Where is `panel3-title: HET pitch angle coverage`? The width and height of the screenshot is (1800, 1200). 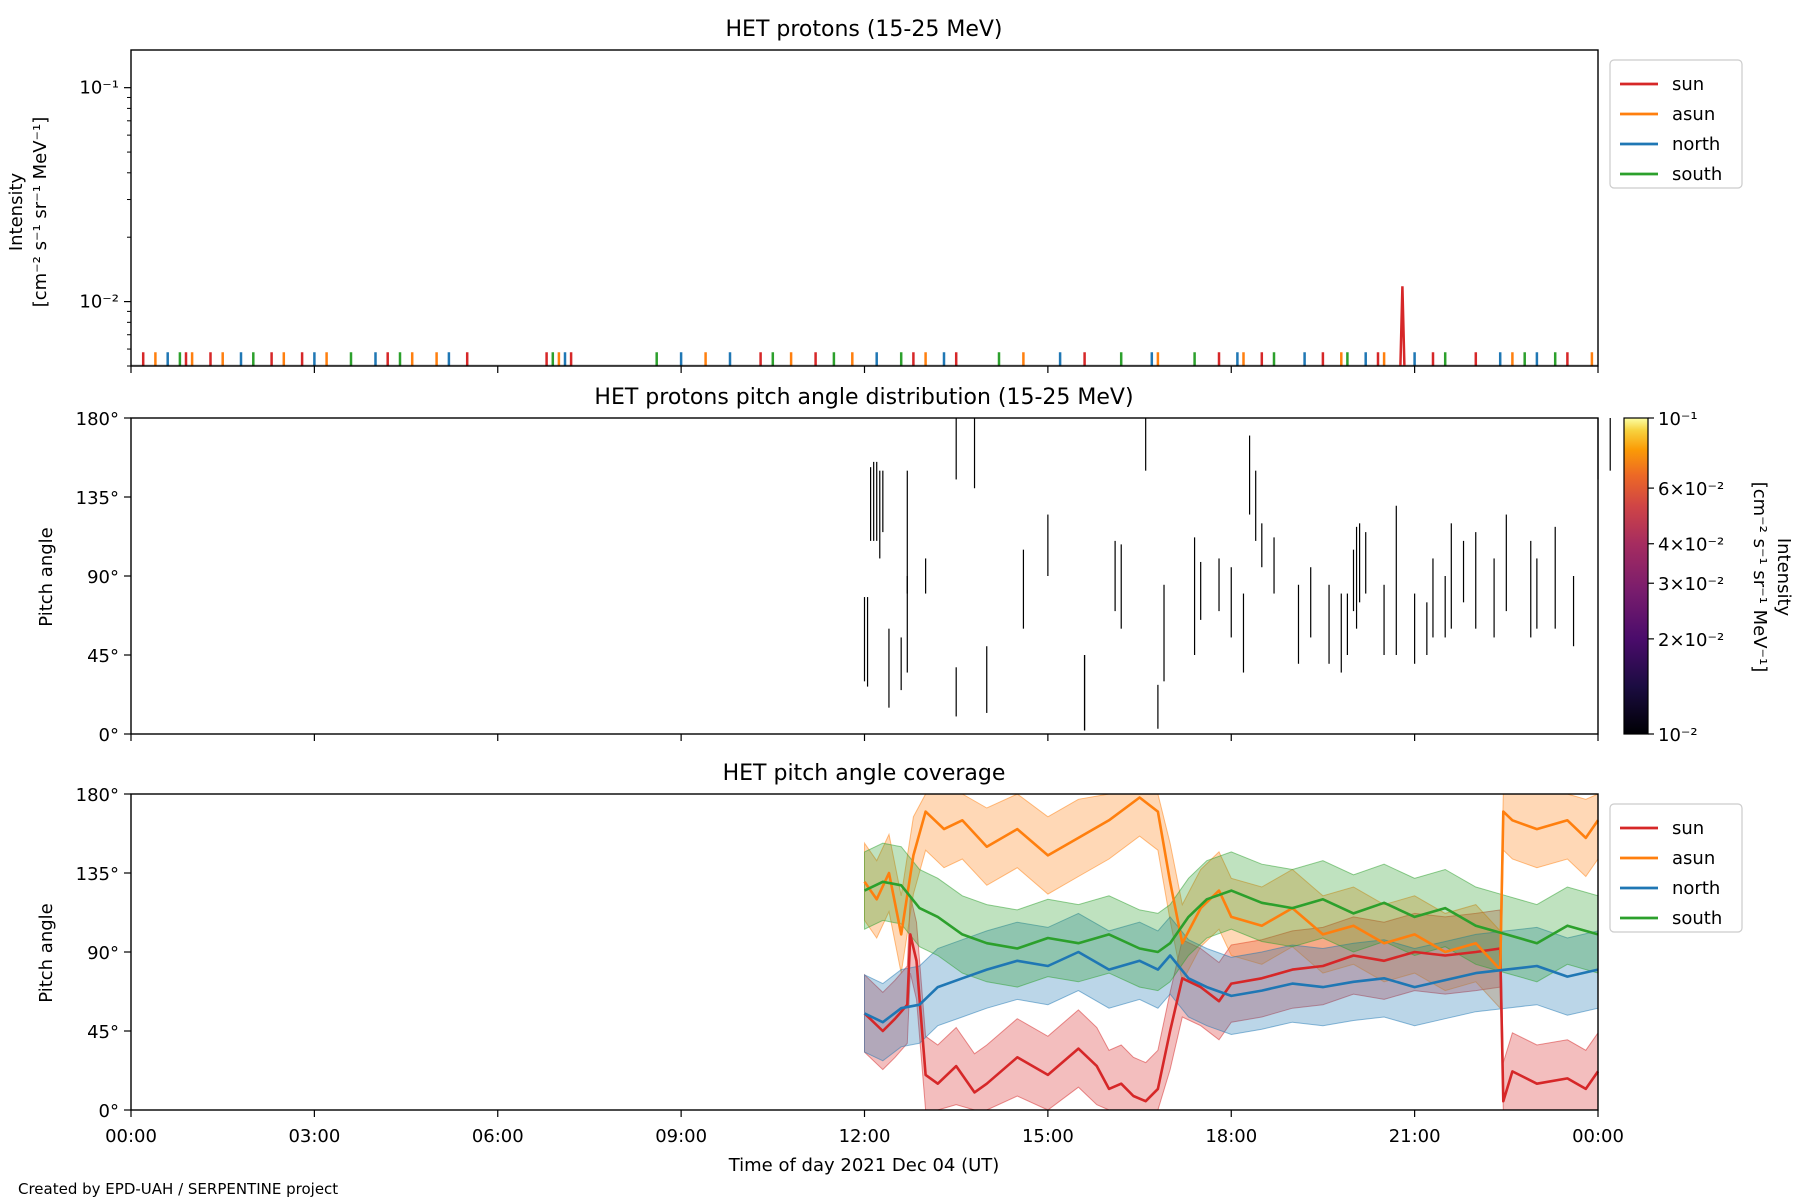
panel3-title: HET pitch angle coverage is located at coordinates (864, 773).